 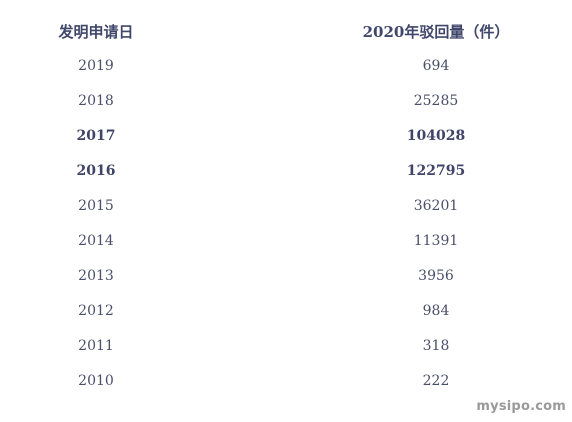 What do you see at coordinates (286, 381) in the screenshot?
I see `table-row: 2010 222` at bounding box center [286, 381].